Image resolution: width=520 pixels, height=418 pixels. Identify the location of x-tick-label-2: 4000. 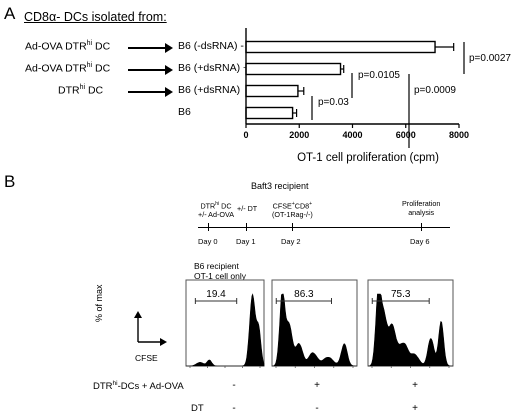
(352, 135).